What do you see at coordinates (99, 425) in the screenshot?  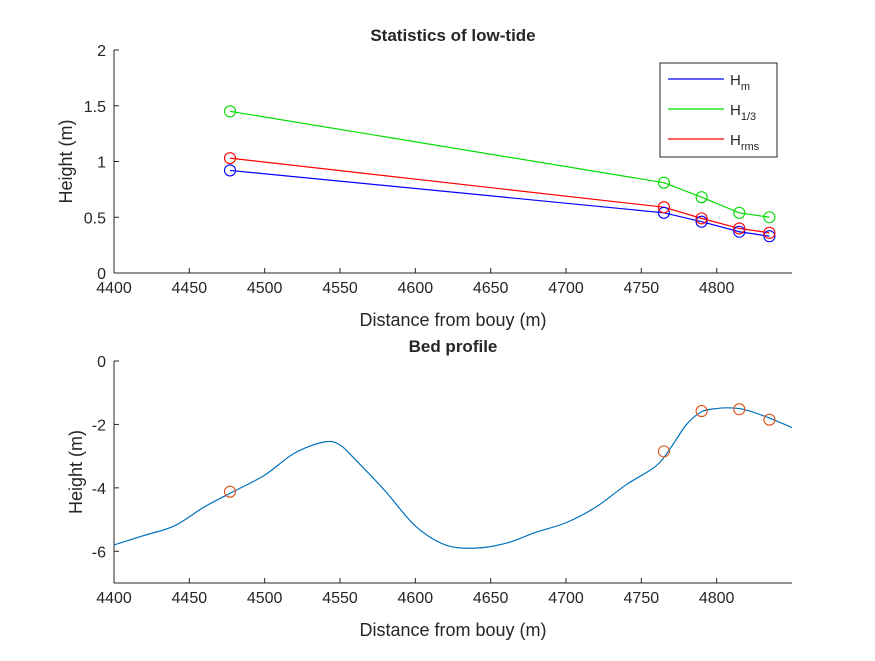 I see `y-tick-label: -2` at bounding box center [99, 425].